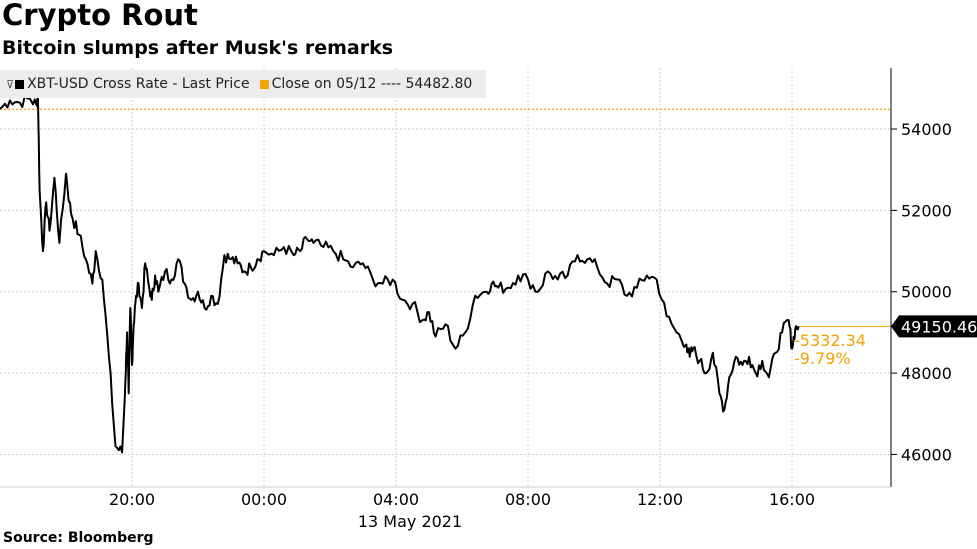 The width and height of the screenshot is (977, 549). Describe the element at coordinates (20, 84) in the screenshot. I see `legend-swatch-last-price` at that location.